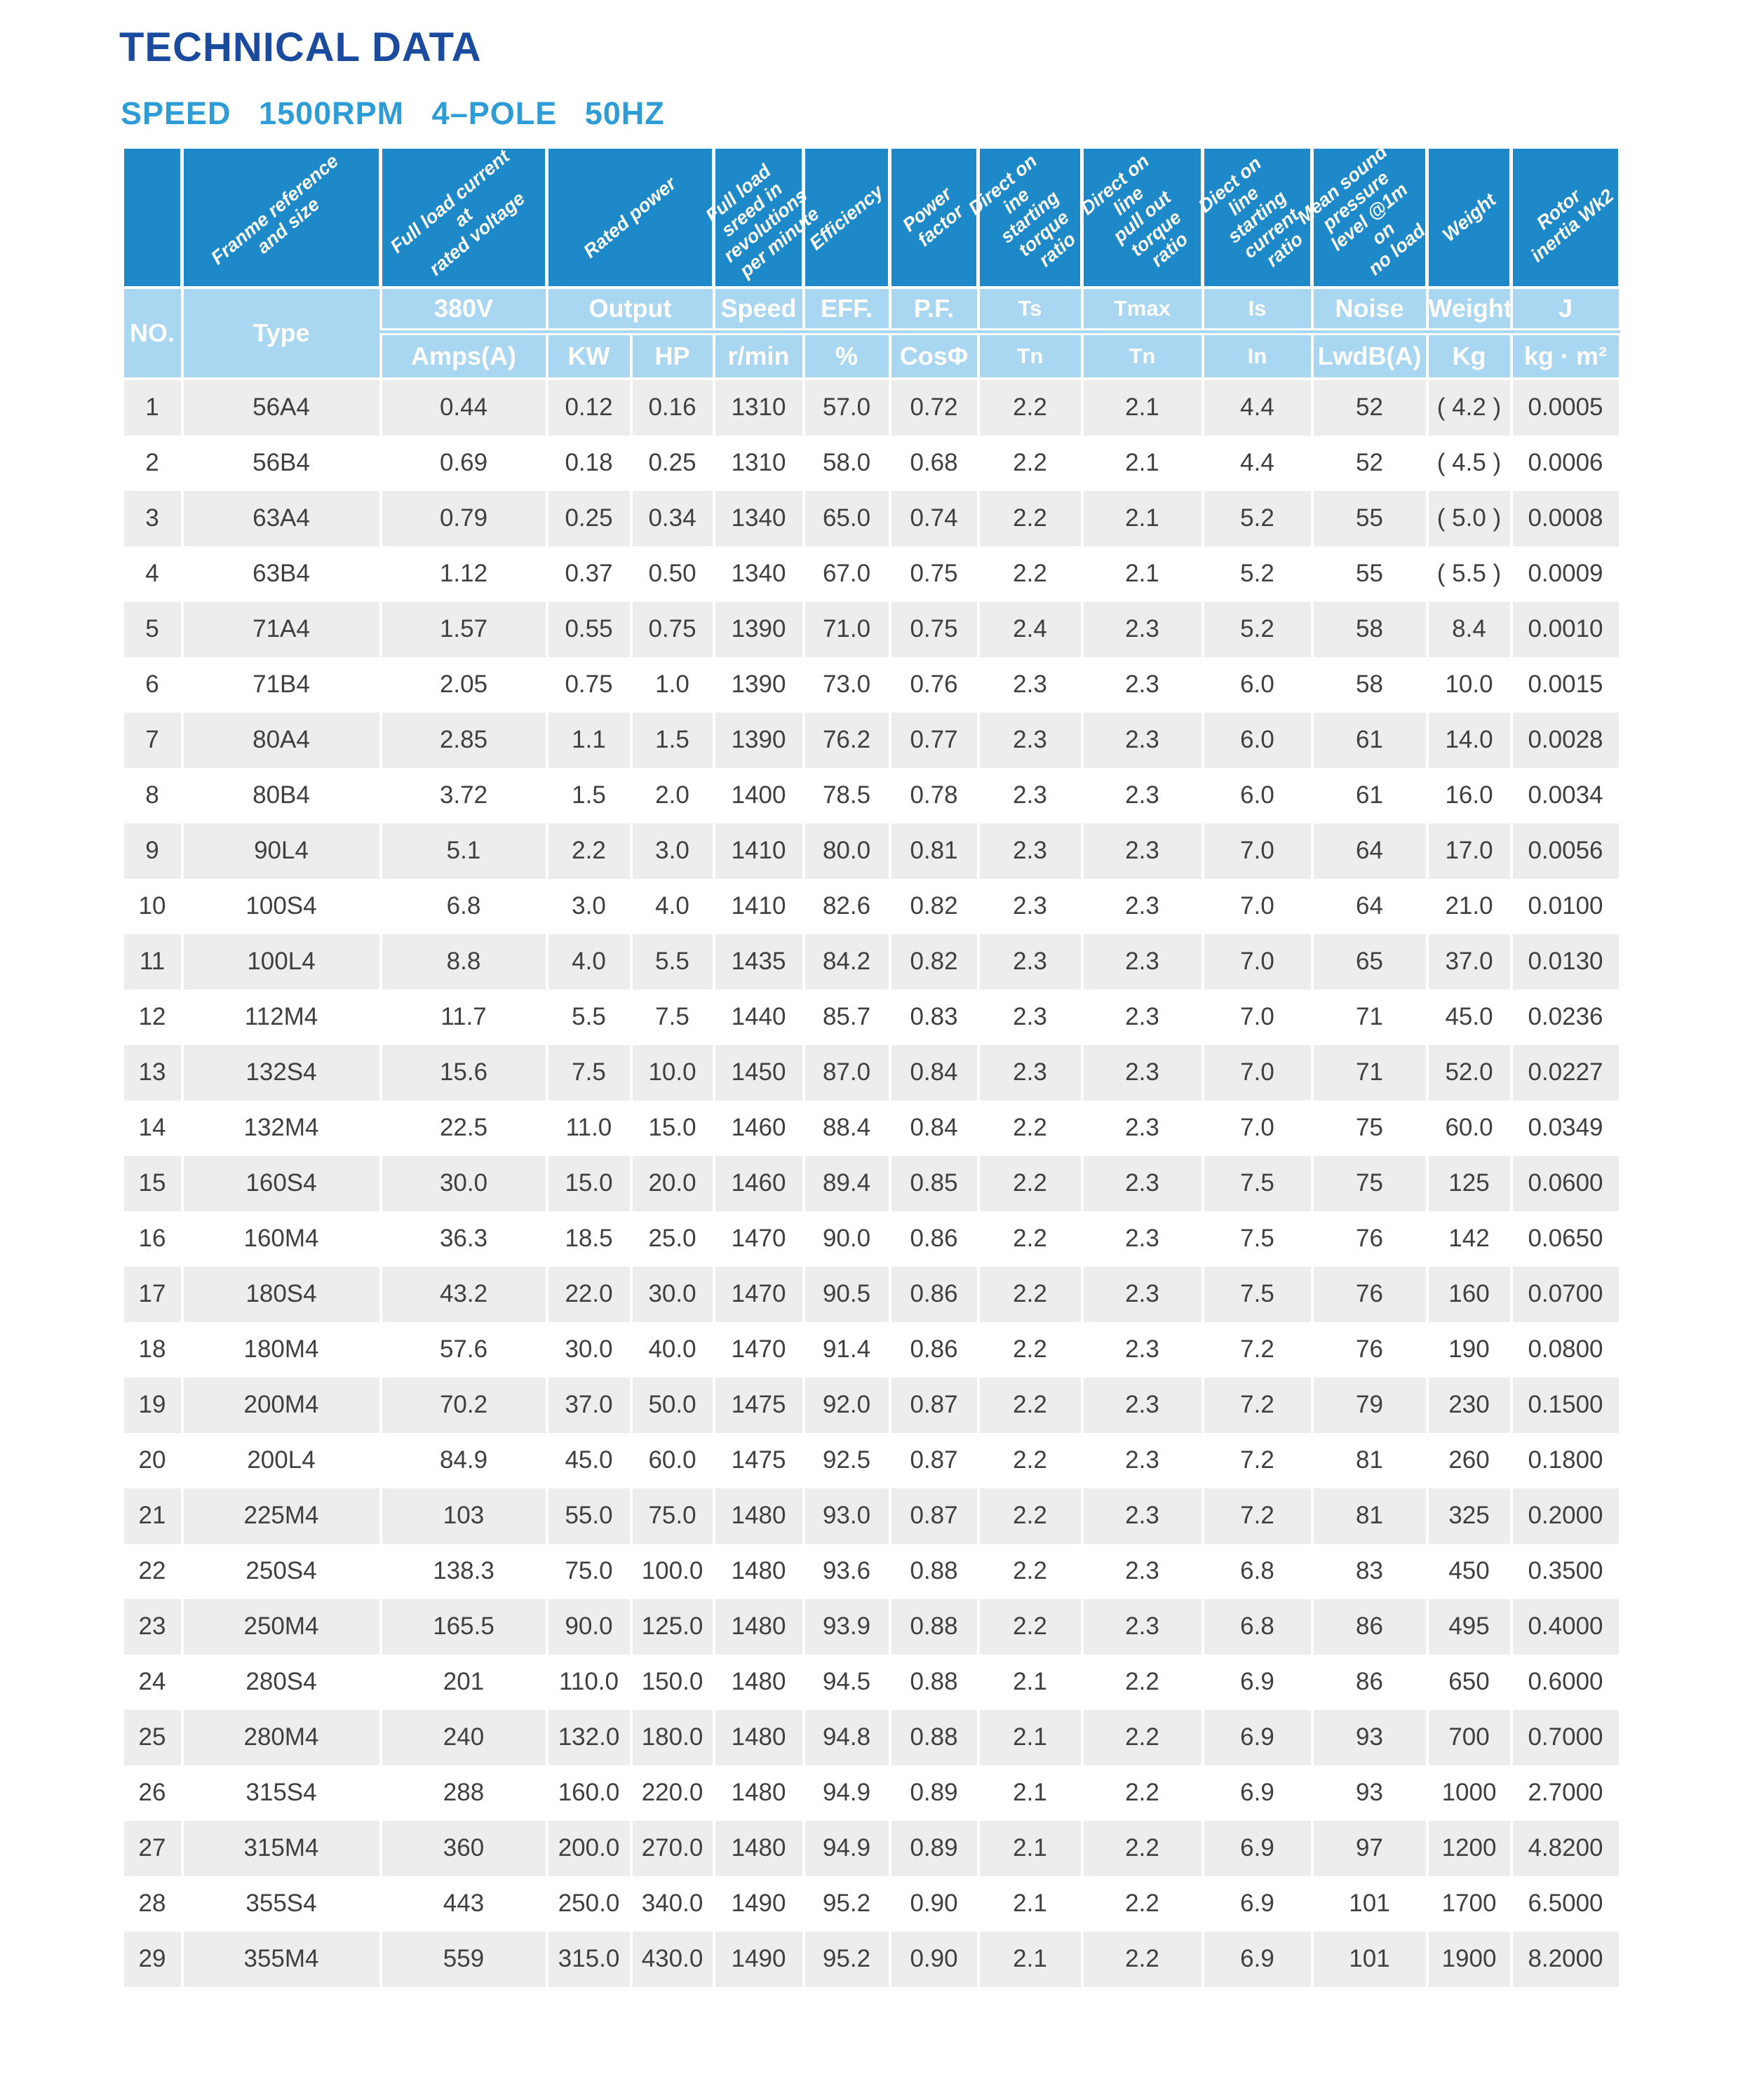 The width and height of the screenshot is (1764, 2074). What do you see at coordinates (281, 1571) in the screenshot?
I see `cell-type: 250S4` at bounding box center [281, 1571].